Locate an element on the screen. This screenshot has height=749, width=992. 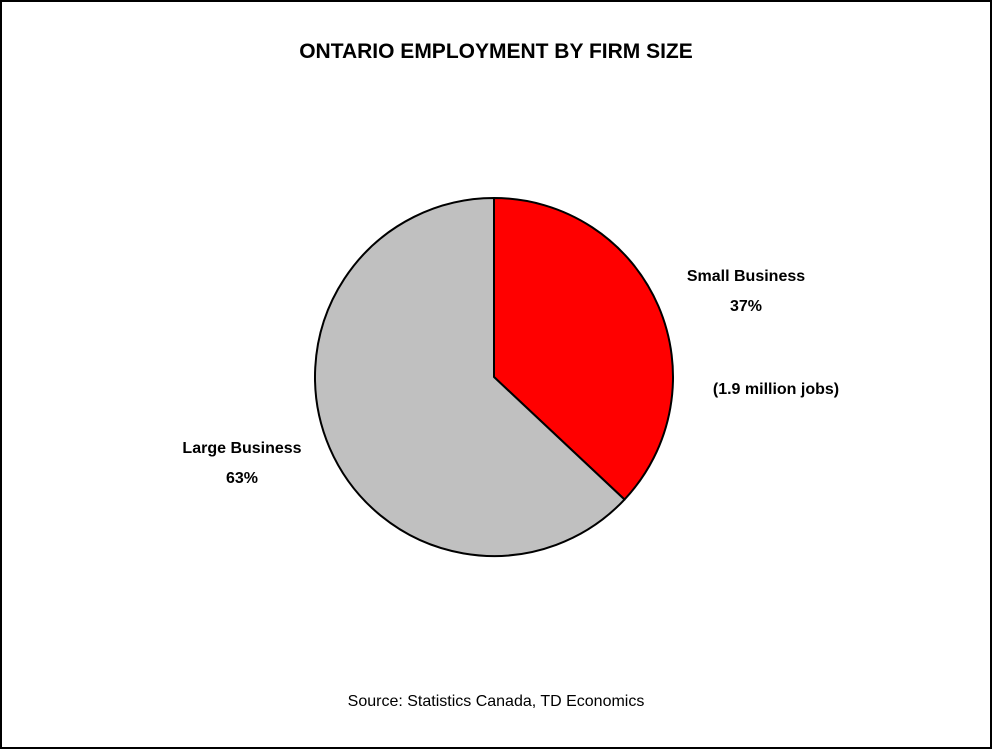
slice-label-small-business: Small Business is located at coordinates (746, 276).